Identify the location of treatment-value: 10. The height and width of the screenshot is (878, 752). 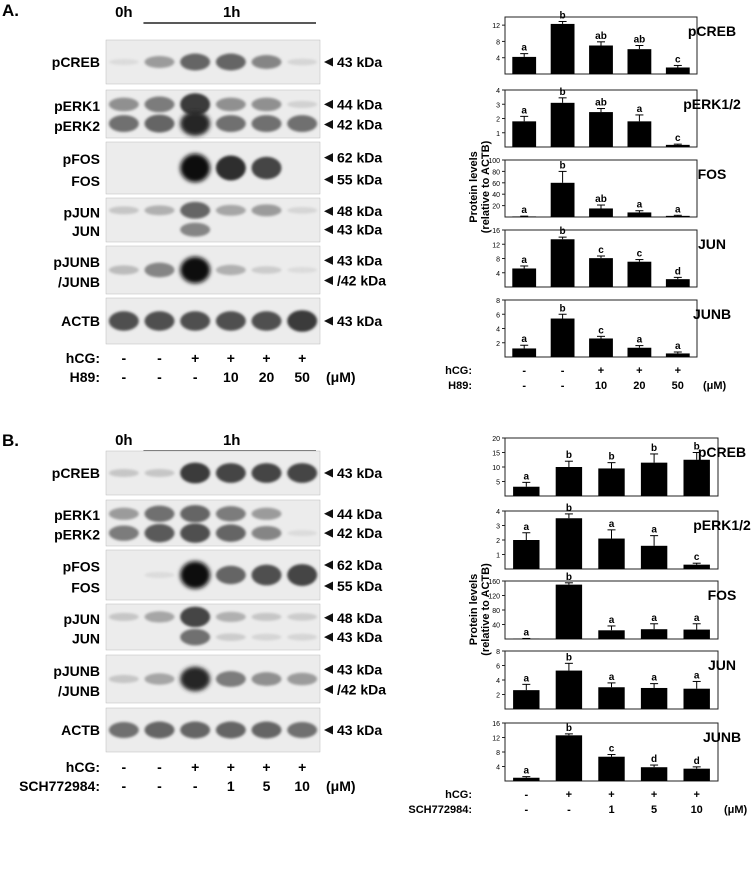
(601, 386).